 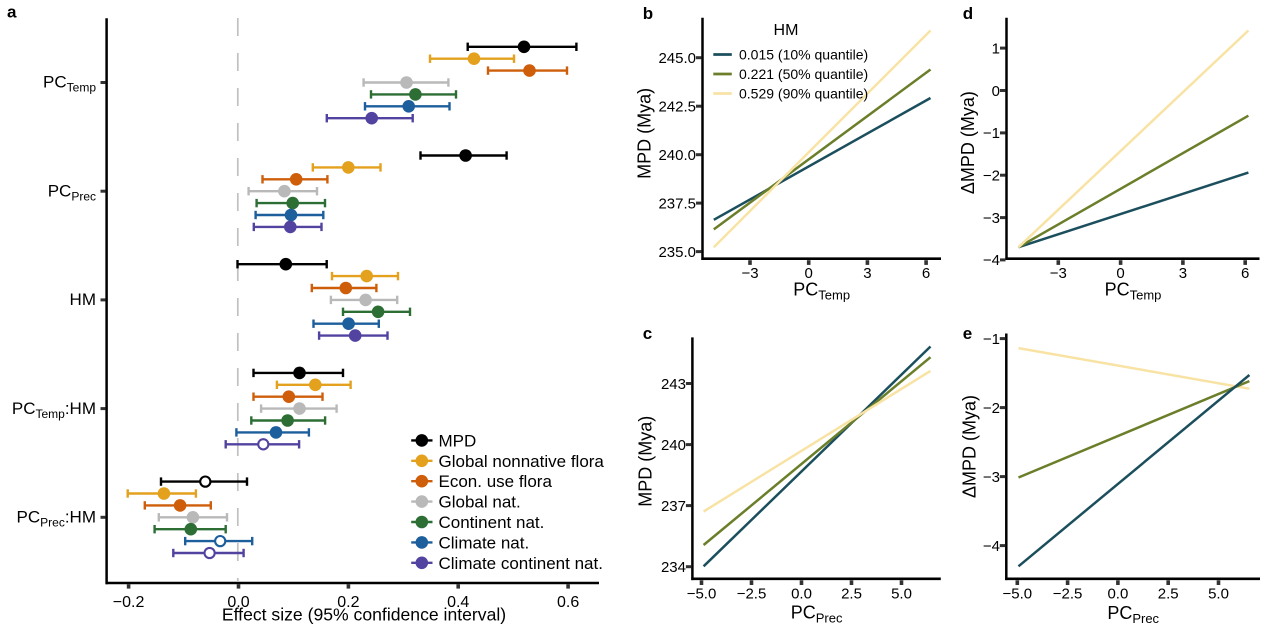 What do you see at coordinates (677, 155) in the screenshot?
I see `svg-text: 240.0` at bounding box center [677, 155].